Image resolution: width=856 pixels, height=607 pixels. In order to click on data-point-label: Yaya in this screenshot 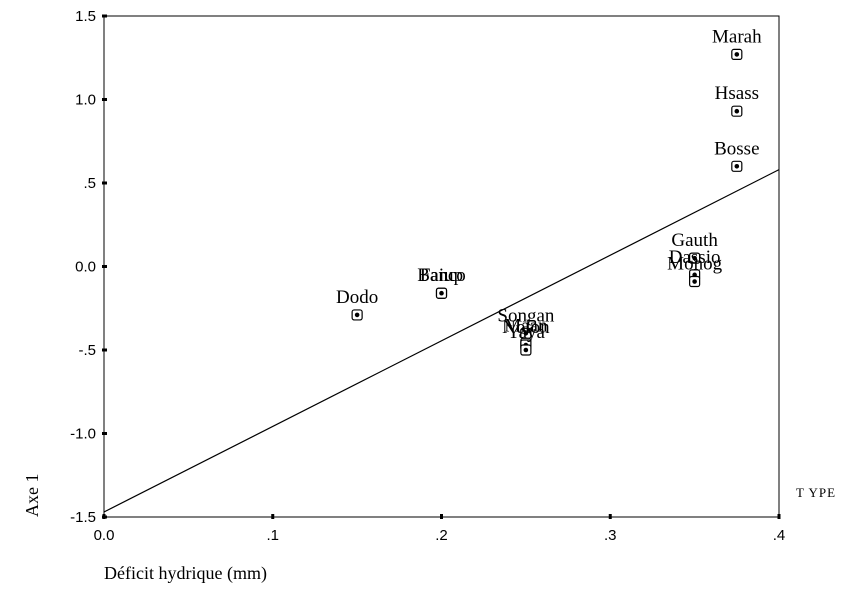, I will do `click(526, 332)`.